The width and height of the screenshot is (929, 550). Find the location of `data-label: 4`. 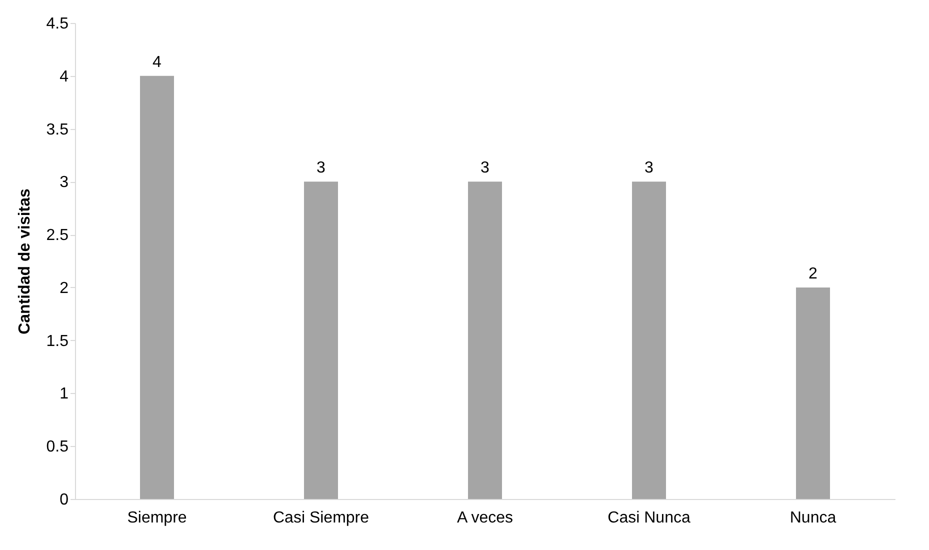

data-label: 4 is located at coordinates (157, 62).